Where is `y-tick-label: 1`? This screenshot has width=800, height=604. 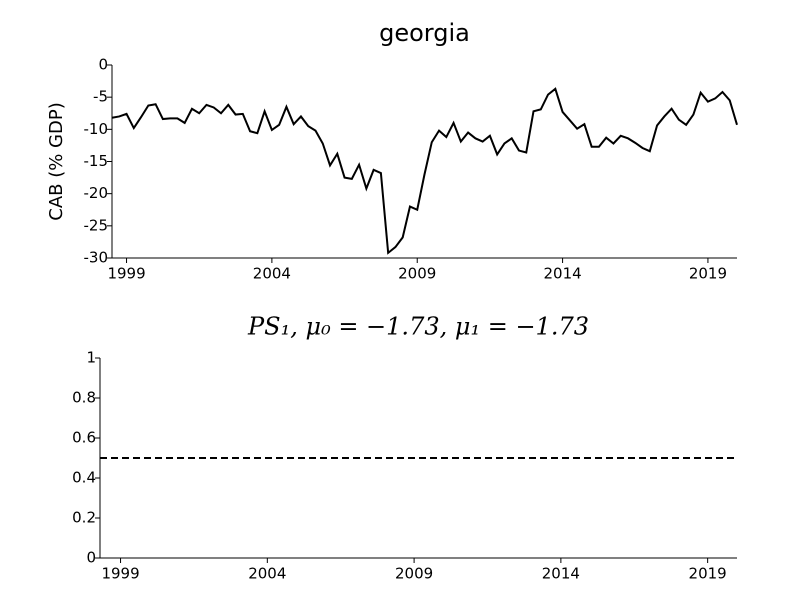 y-tick-label: 1 is located at coordinates (91, 358).